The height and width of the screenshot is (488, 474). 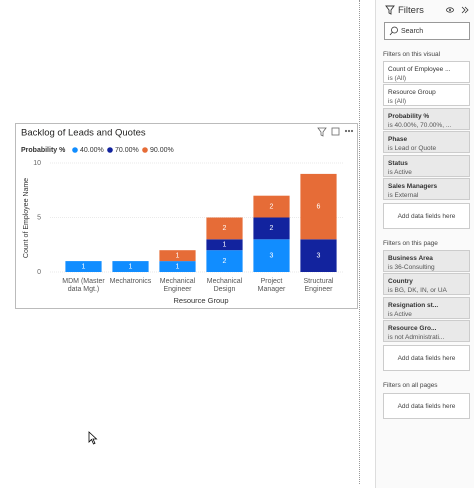 What do you see at coordinates (411, 10) in the screenshot?
I see `filters-title: Filters` at bounding box center [411, 10].